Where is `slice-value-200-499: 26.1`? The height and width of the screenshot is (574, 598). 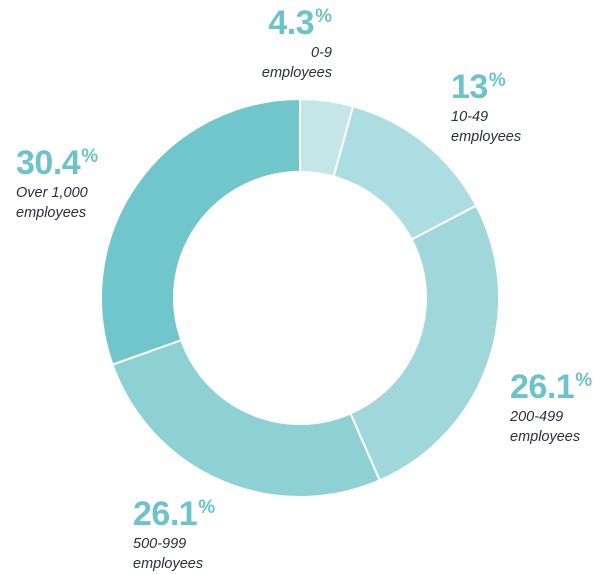 slice-value-200-499: 26.1 is located at coordinates (542, 387).